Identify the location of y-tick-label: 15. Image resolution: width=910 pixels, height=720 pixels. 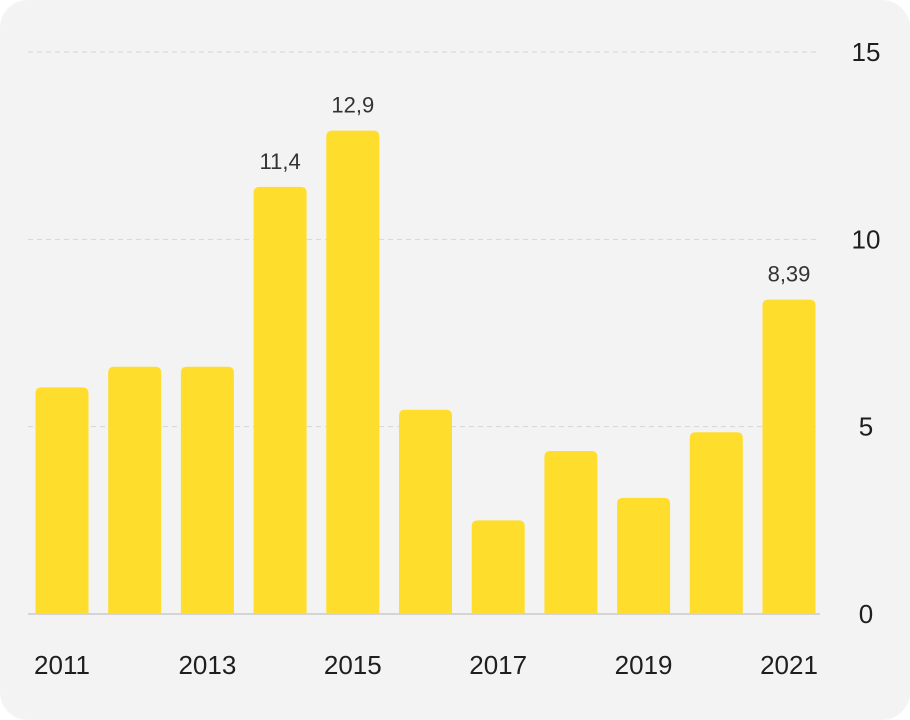
(866, 52).